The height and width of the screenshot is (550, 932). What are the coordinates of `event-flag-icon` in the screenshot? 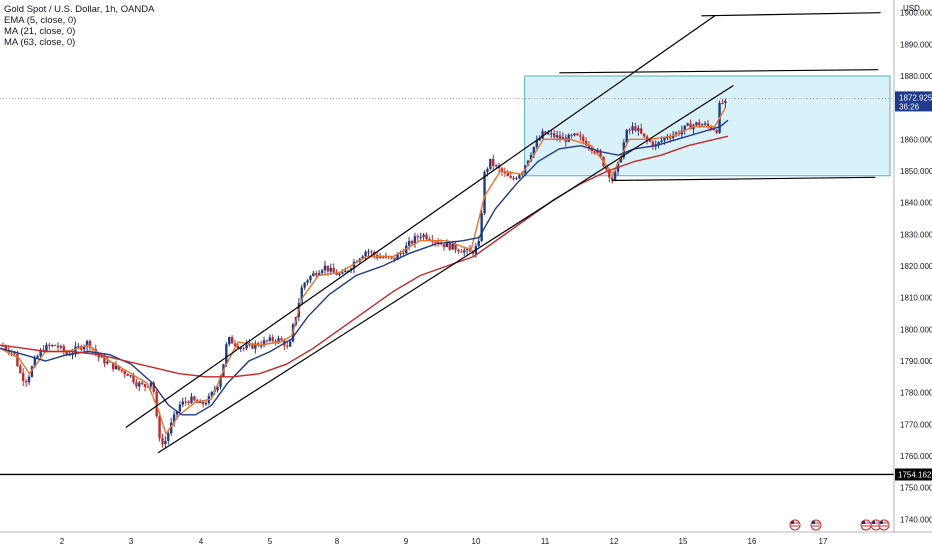 It's located at (816, 525).